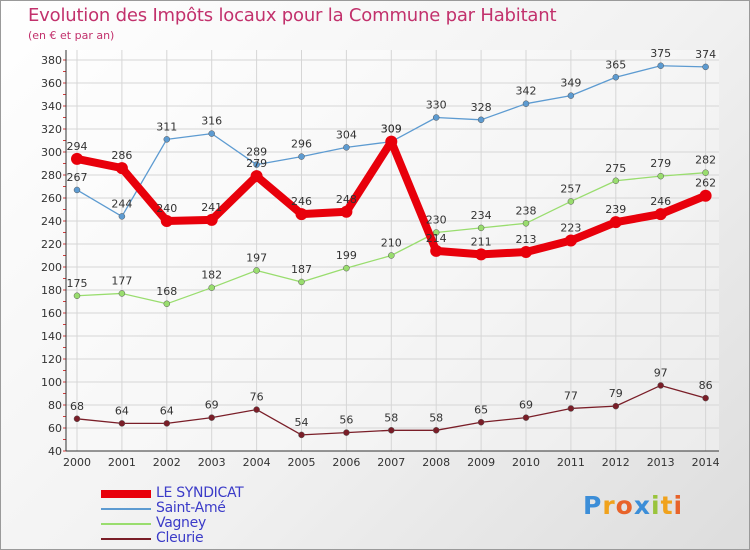 The image size is (750, 550). What do you see at coordinates (346, 462) in the screenshot?
I see `x-tick-label: 2006` at bounding box center [346, 462].